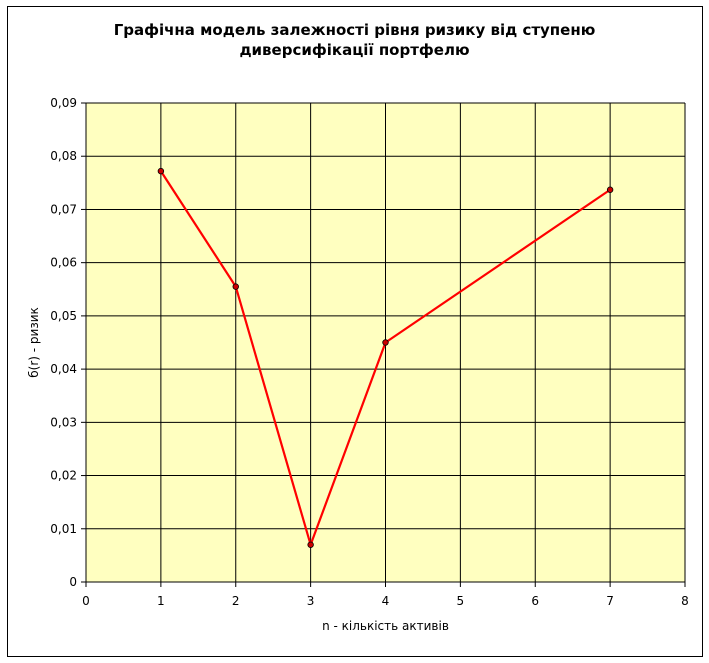 This screenshot has width=709, height=663. I want to click on x-axis-title: n - кількість активів, so click(385, 626).